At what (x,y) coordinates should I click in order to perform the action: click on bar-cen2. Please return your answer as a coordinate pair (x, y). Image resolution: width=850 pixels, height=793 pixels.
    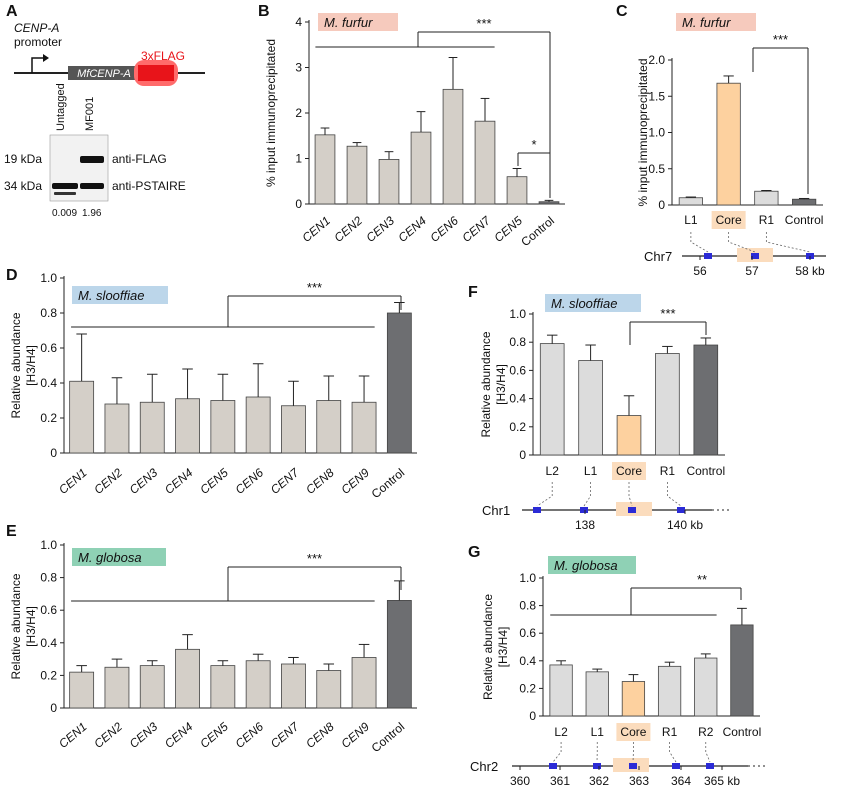
    Looking at the image, I should click on (117, 428).